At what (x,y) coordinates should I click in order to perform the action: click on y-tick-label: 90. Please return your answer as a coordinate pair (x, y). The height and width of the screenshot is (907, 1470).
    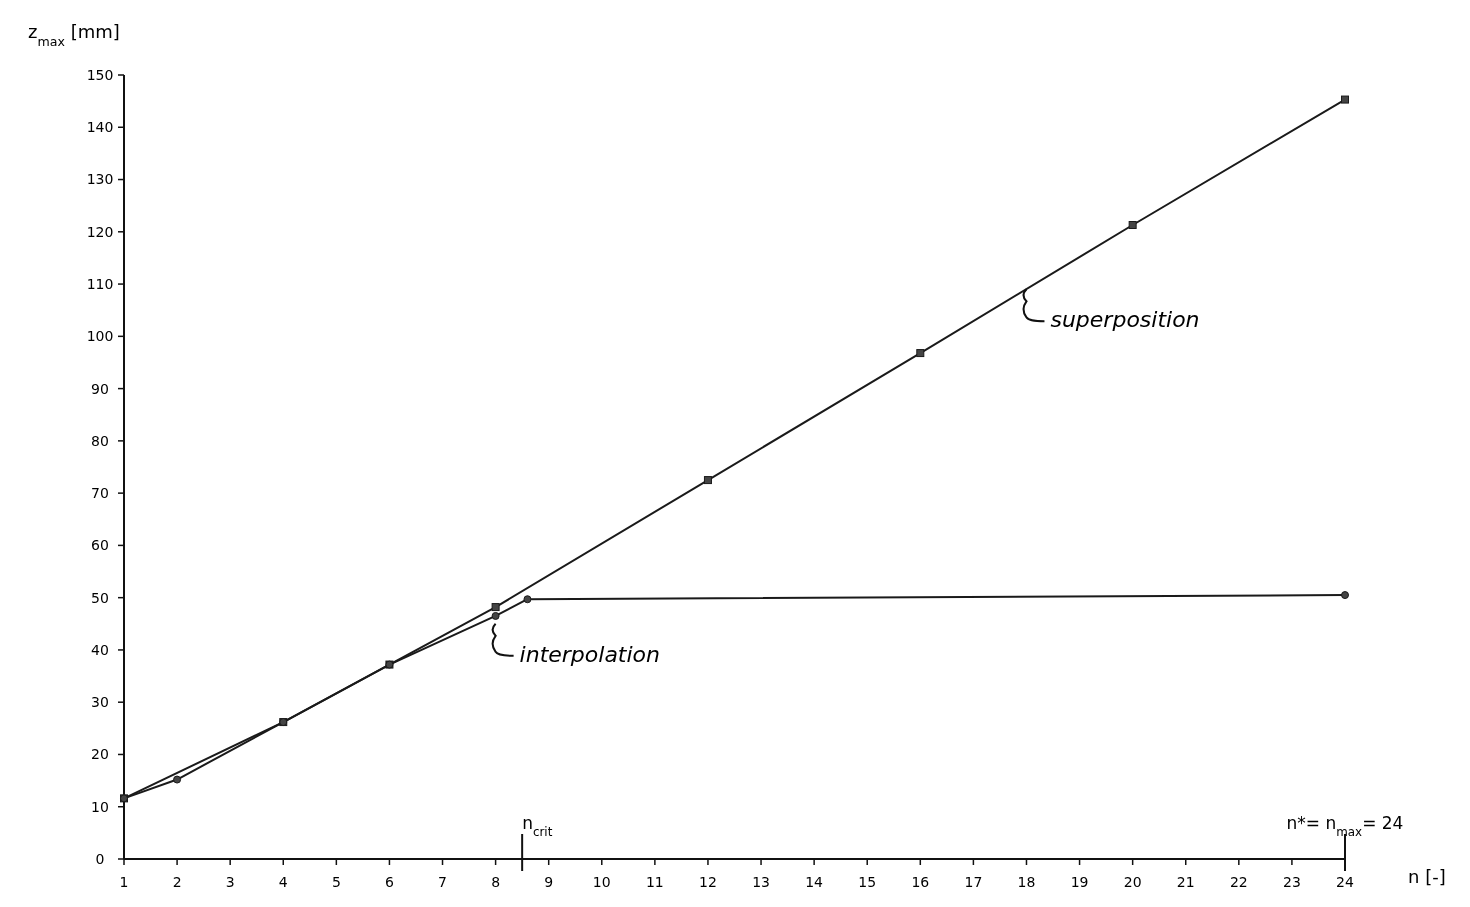
    Looking at the image, I should click on (100, 388).